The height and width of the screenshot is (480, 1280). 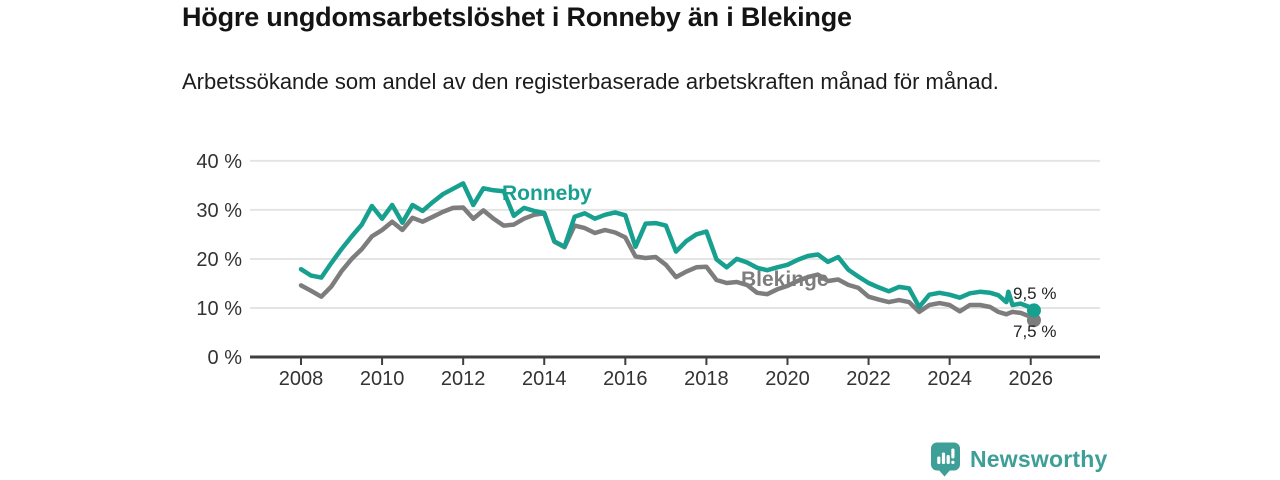 I want to click on y-tick-label-10: 10 %, so click(x=219, y=309).